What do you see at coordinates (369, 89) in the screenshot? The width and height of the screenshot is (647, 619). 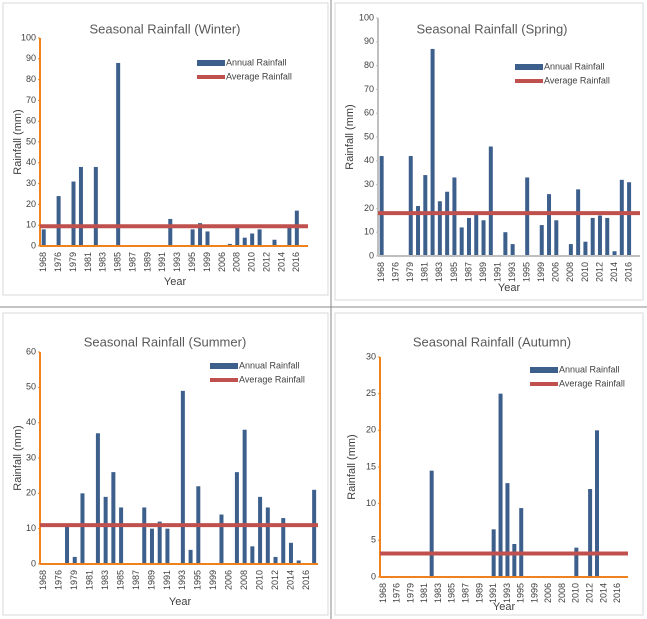 I see `y-tick-label: 70` at bounding box center [369, 89].